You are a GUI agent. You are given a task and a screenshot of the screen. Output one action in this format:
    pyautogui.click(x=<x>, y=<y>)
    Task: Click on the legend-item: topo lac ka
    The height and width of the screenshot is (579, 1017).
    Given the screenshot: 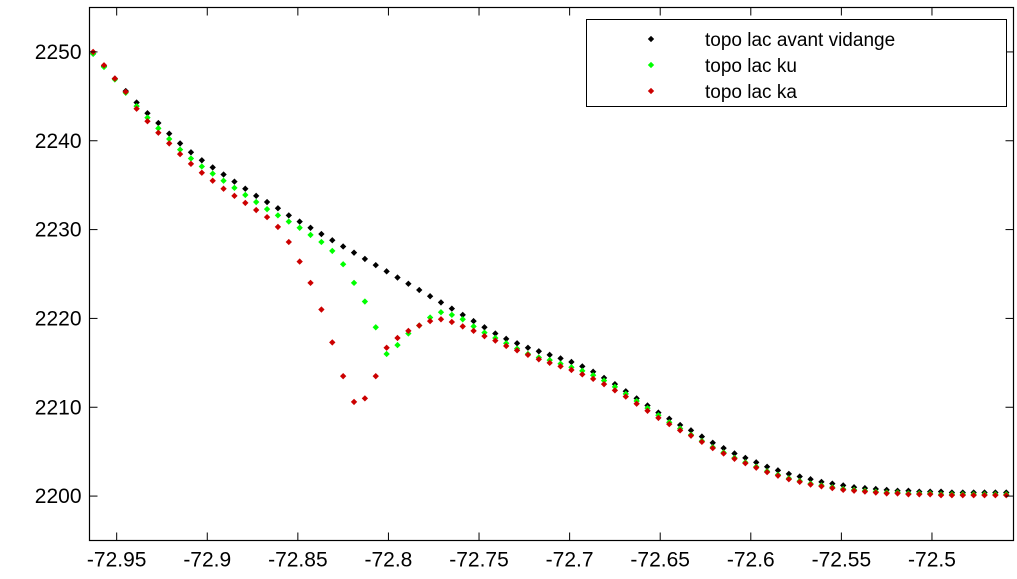 What is the action you would take?
    pyautogui.click(x=722, y=92)
    